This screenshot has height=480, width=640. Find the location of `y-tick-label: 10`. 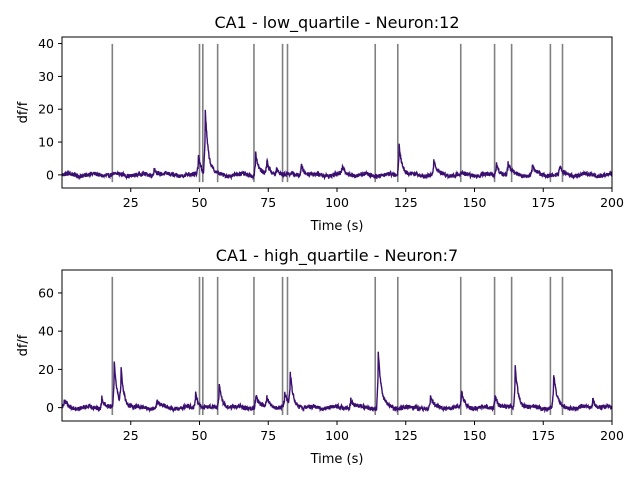

y-tick-label: 10 is located at coordinates (46, 142).